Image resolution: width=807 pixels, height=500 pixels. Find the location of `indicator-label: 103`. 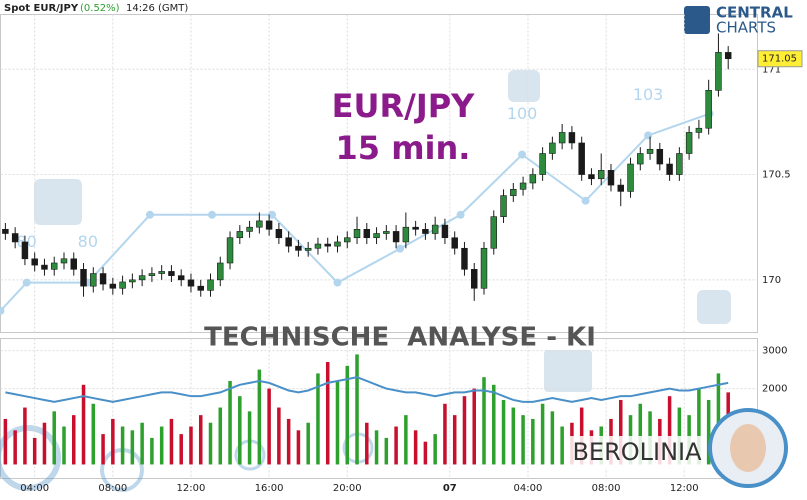

indicator-label: 103 is located at coordinates (648, 94).